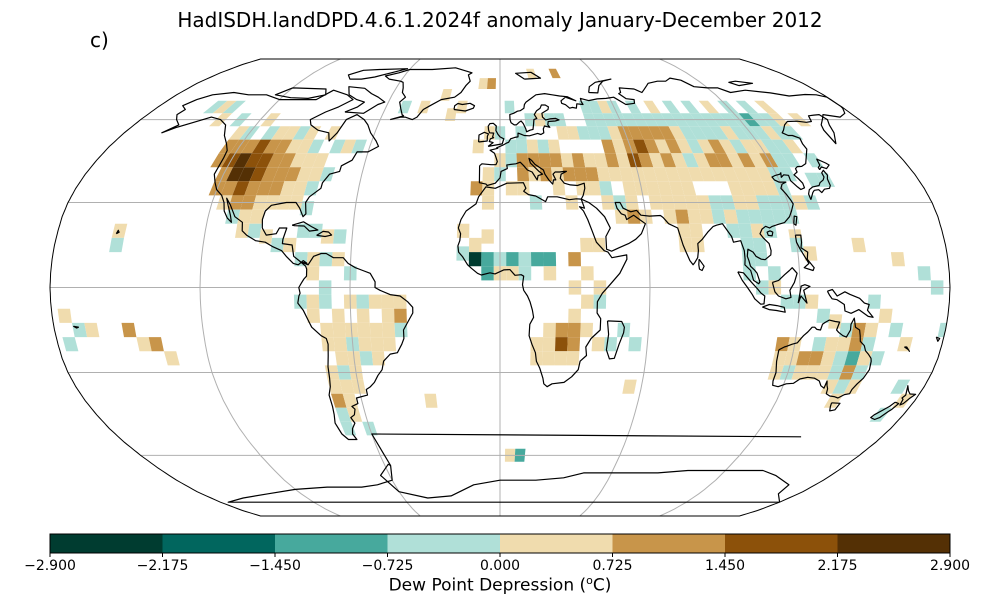 Image resolution: width=1000 pixels, height=600 pixels. What do you see at coordinates (500, 566) in the screenshot?
I see `colorbar-tick-label: 0.000` at bounding box center [500, 566].